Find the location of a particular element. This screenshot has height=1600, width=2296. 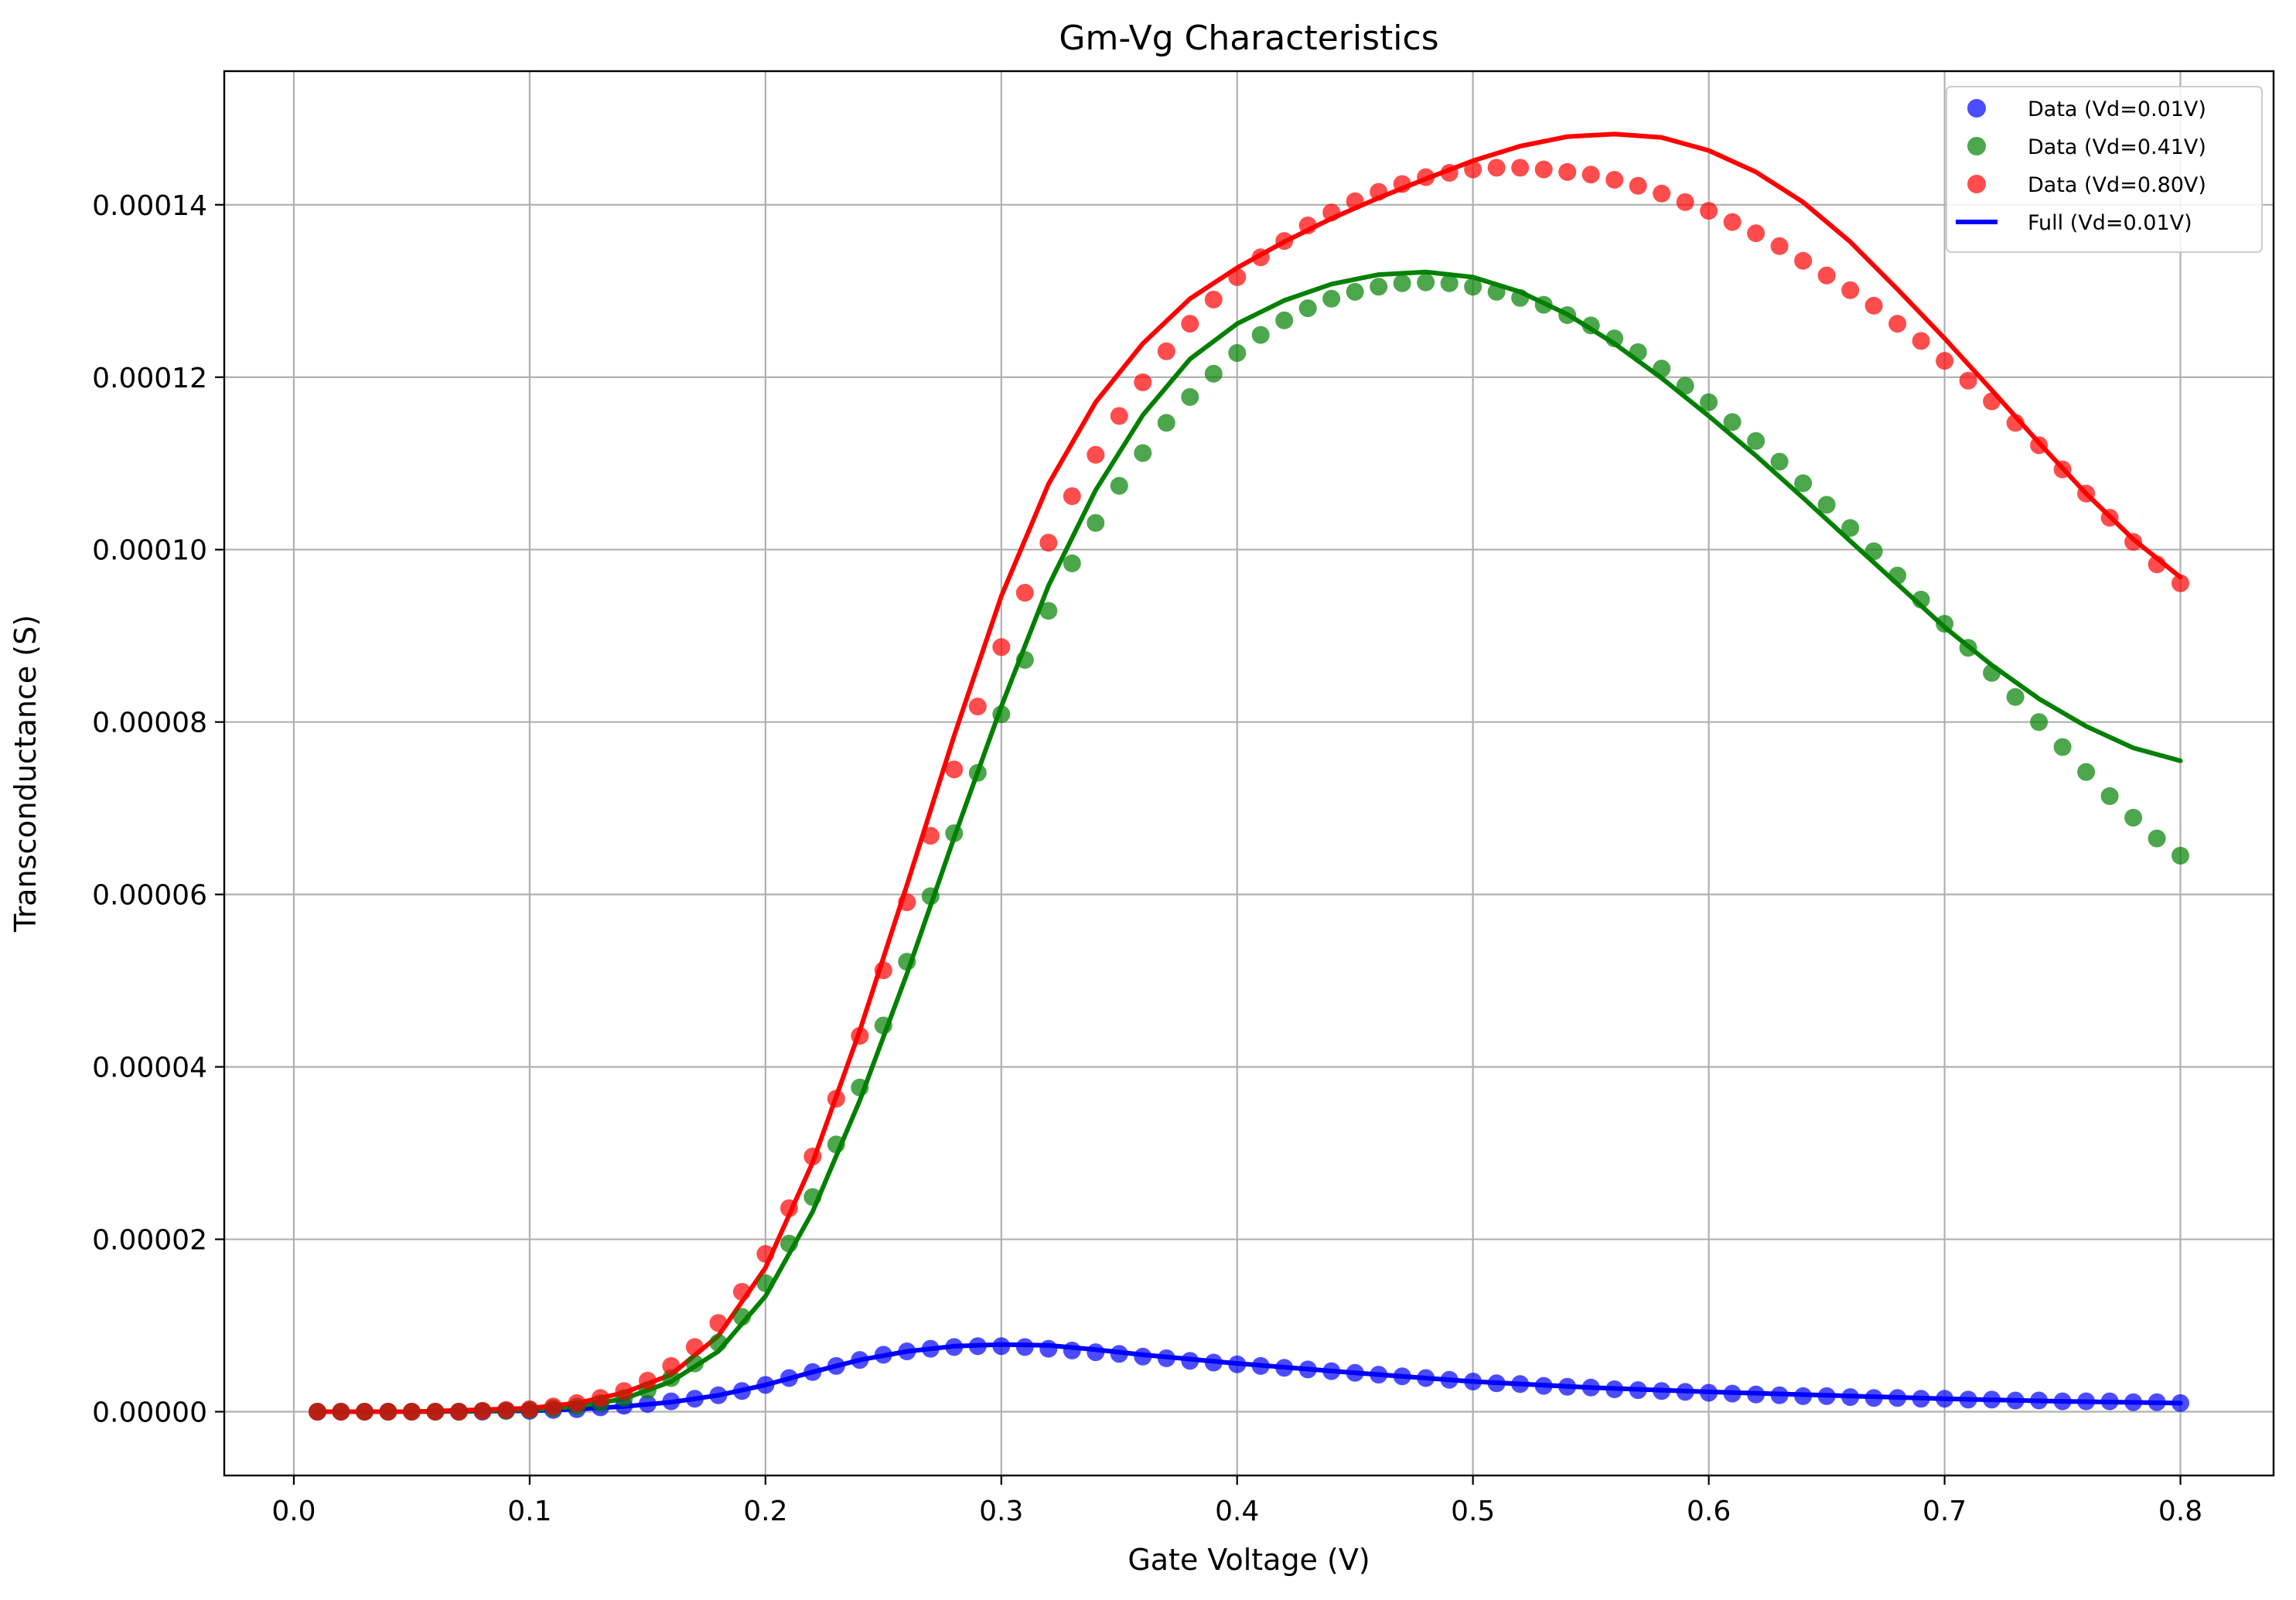

x-tick-label: 0.0 is located at coordinates (293, 1511).